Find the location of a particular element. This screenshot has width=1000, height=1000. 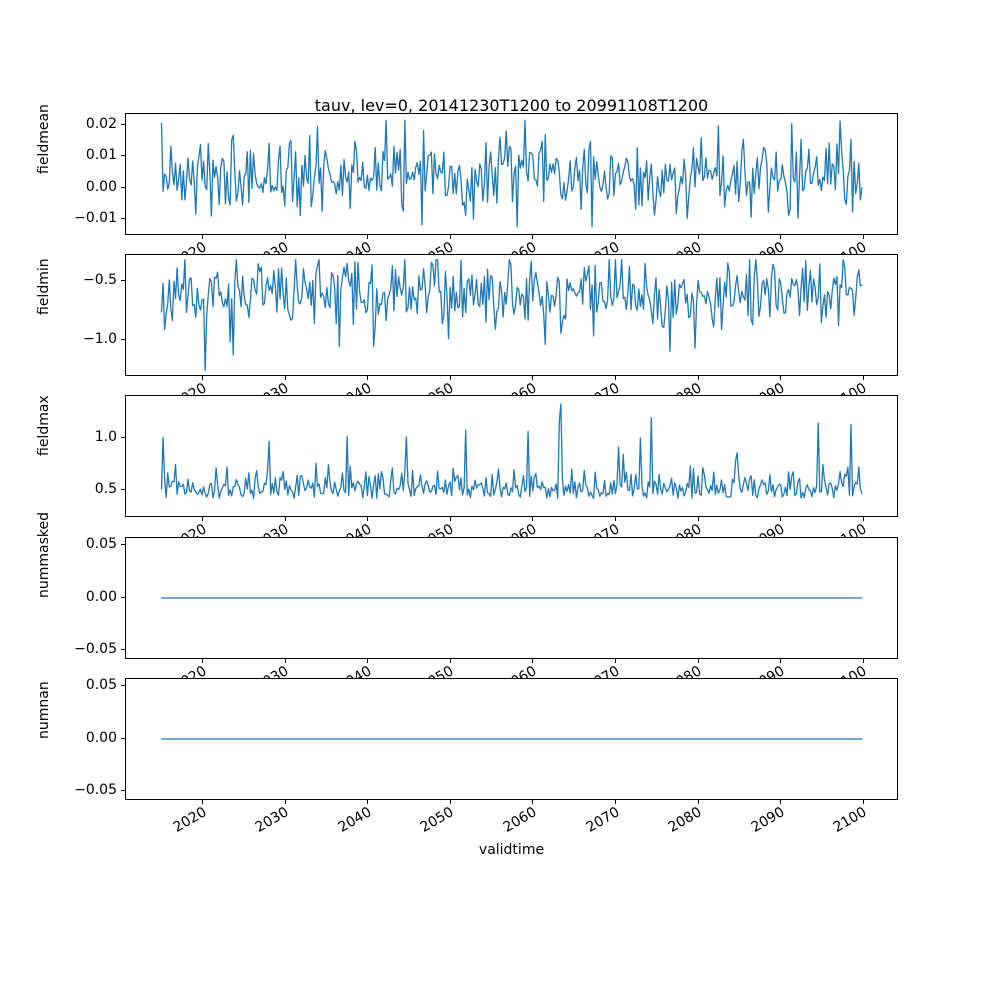

y-tick-label: −0.01 is located at coordinates (95, 218).